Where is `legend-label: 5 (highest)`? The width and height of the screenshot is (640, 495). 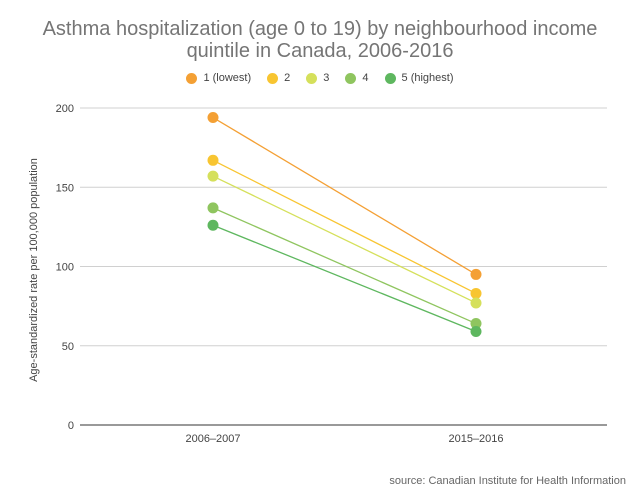 legend-label: 5 (highest) is located at coordinates (427, 78).